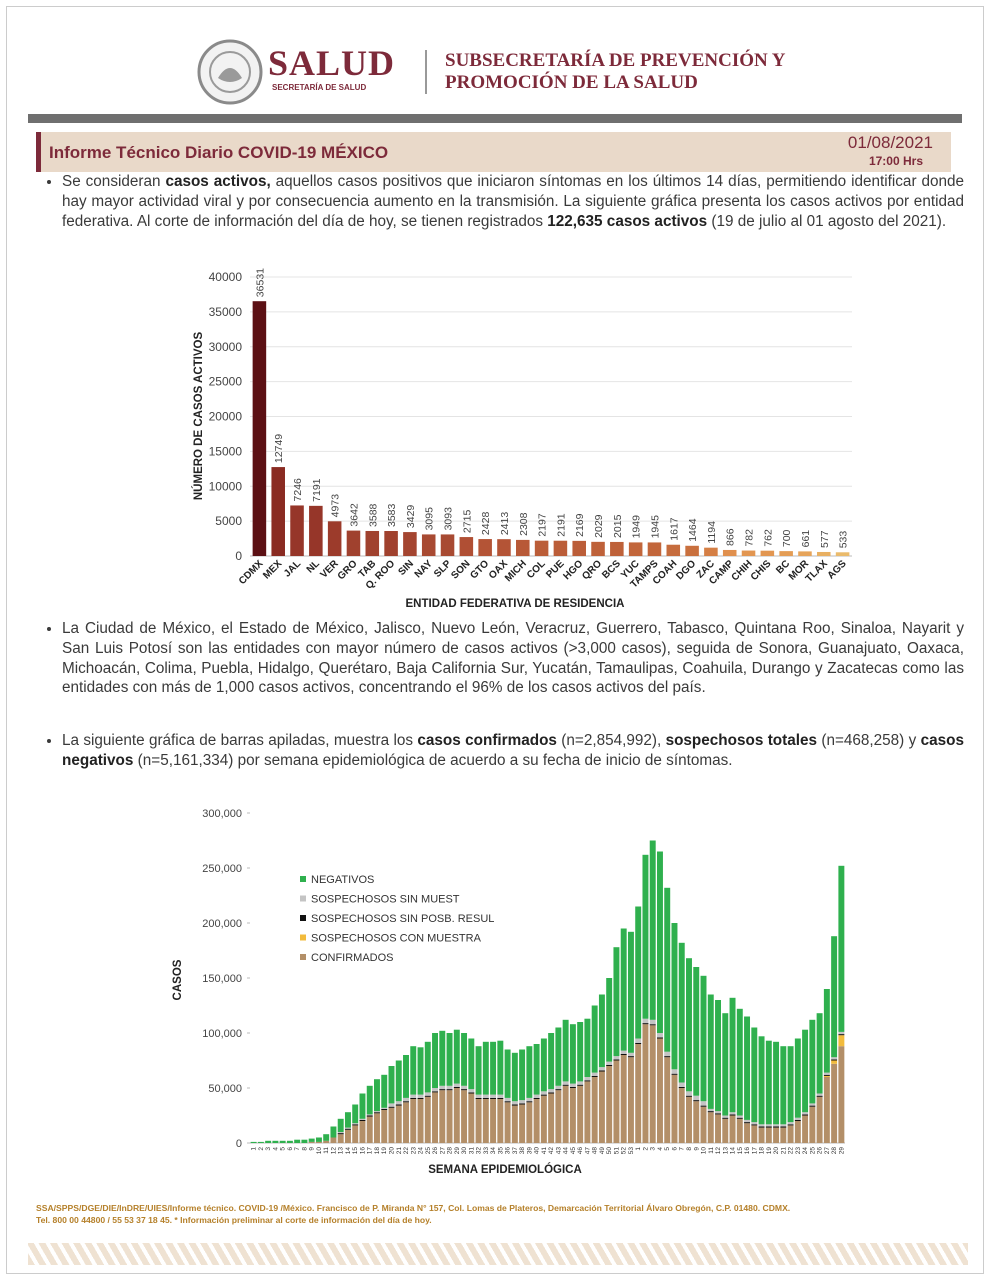 Image resolution: width=990 pixels, height=1280 pixels. Describe the element at coordinates (226, 451) in the screenshot. I see `y-tick-label: 15000` at that location.